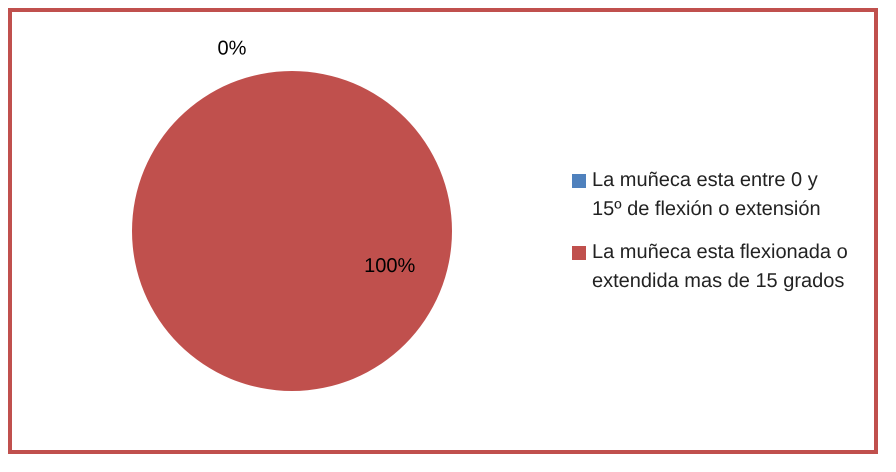 The width and height of the screenshot is (896, 472). Describe the element at coordinates (390, 266) in the screenshot. I see `data-label: 100%` at that location.